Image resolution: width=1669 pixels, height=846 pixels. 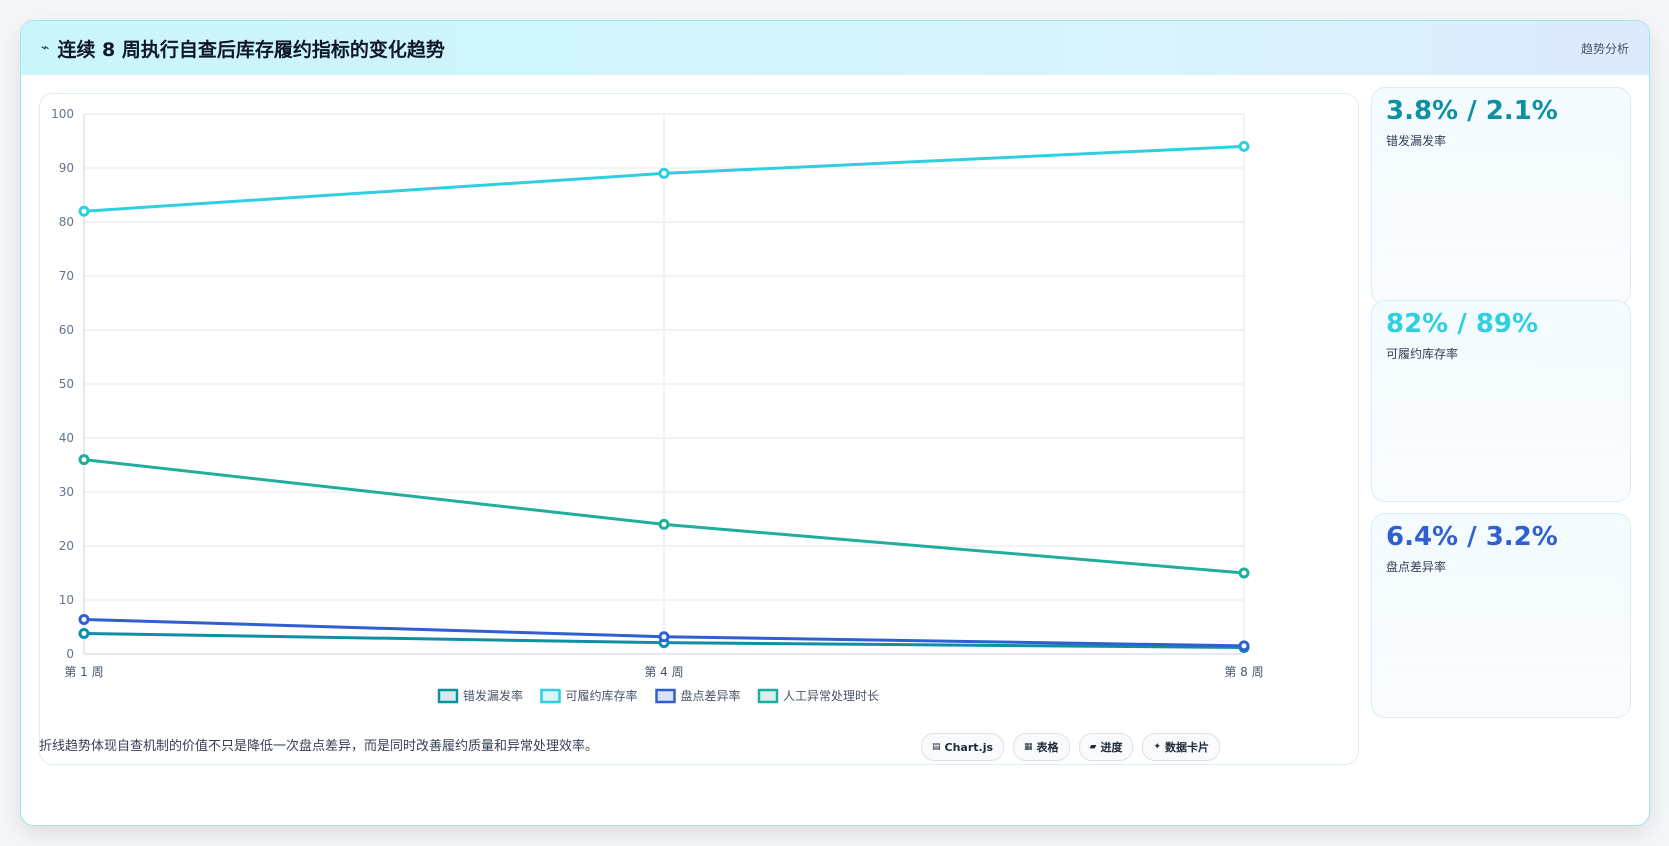 I want to click on chip-label: 进度, so click(x=1111, y=747).